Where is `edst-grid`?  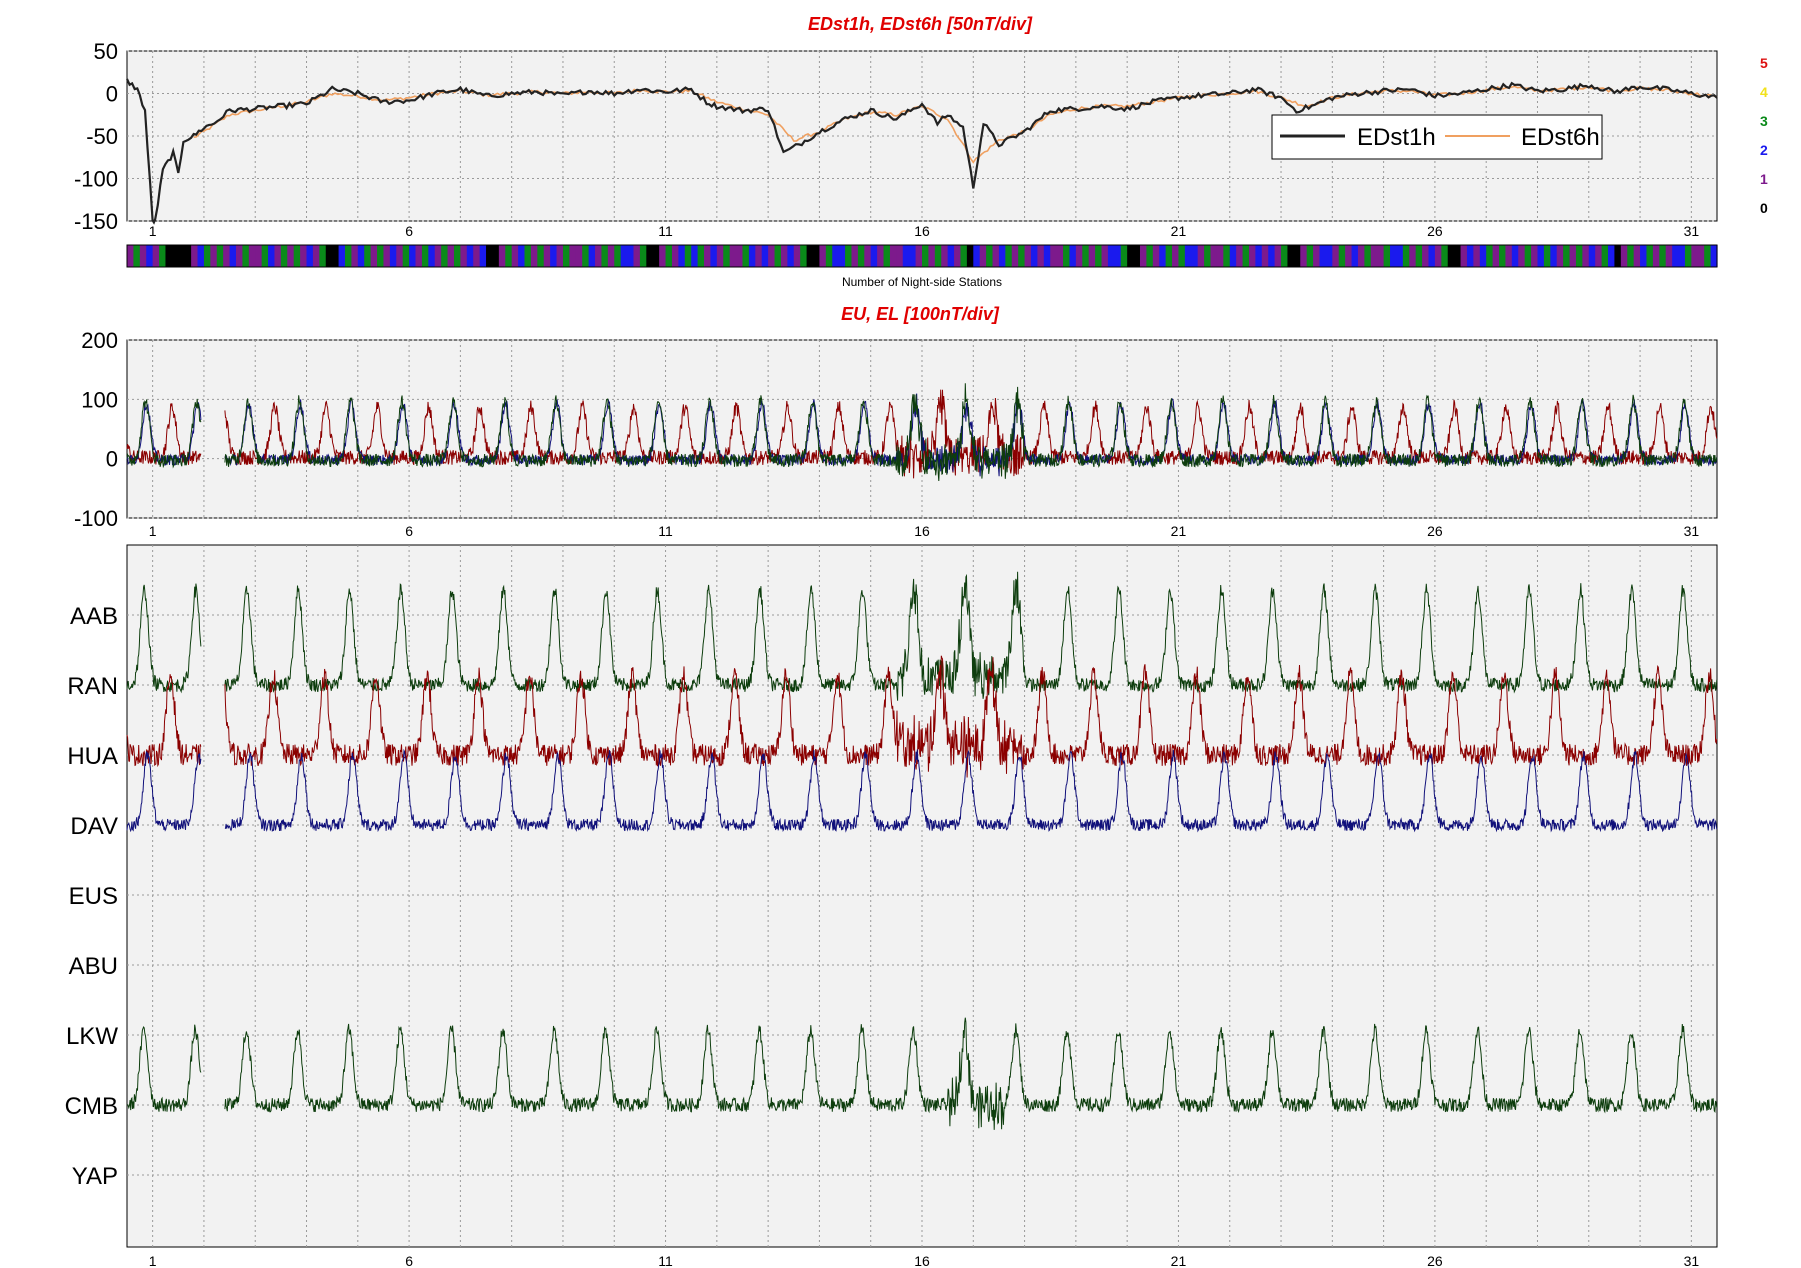 edst-grid is located at coordinates (922, 136).